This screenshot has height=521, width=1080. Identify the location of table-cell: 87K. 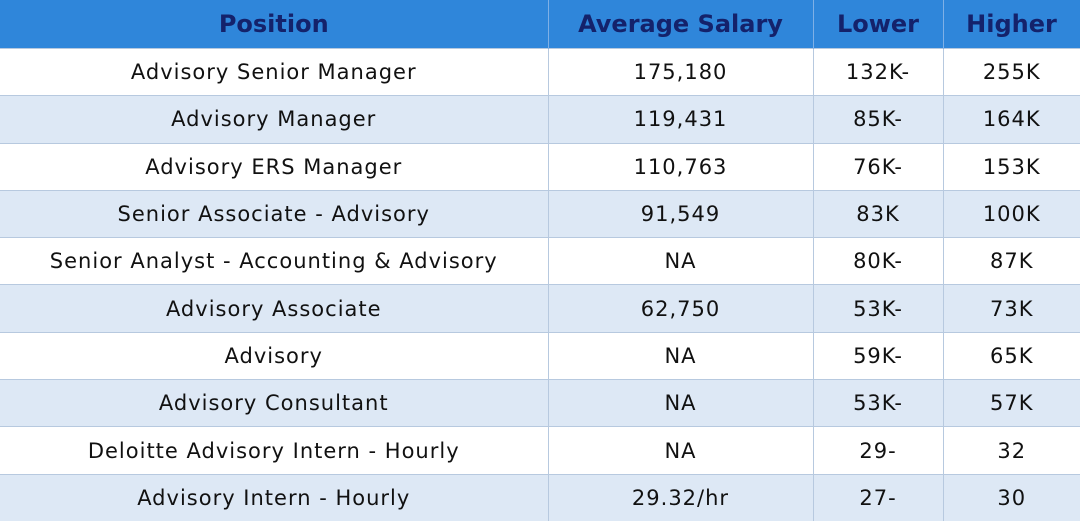
(1011, 261).